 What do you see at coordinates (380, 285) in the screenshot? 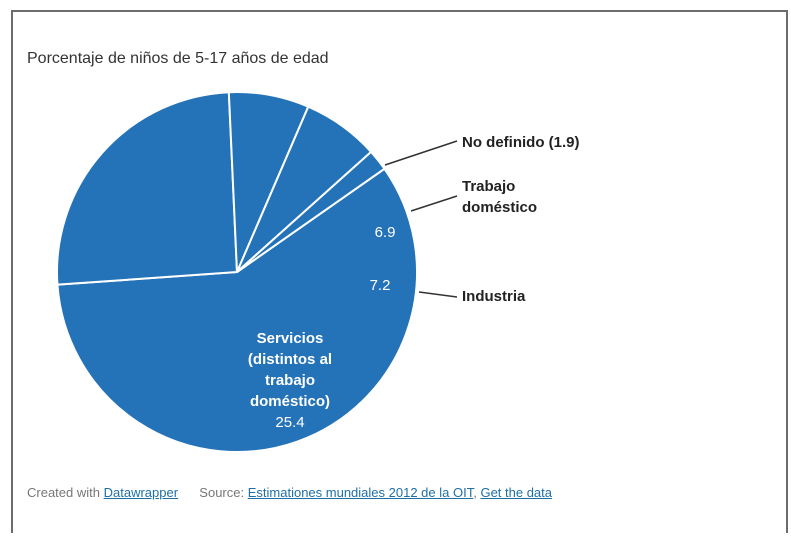
I see `slice-value-industria: 7.2` at bounding box center [380, 285].